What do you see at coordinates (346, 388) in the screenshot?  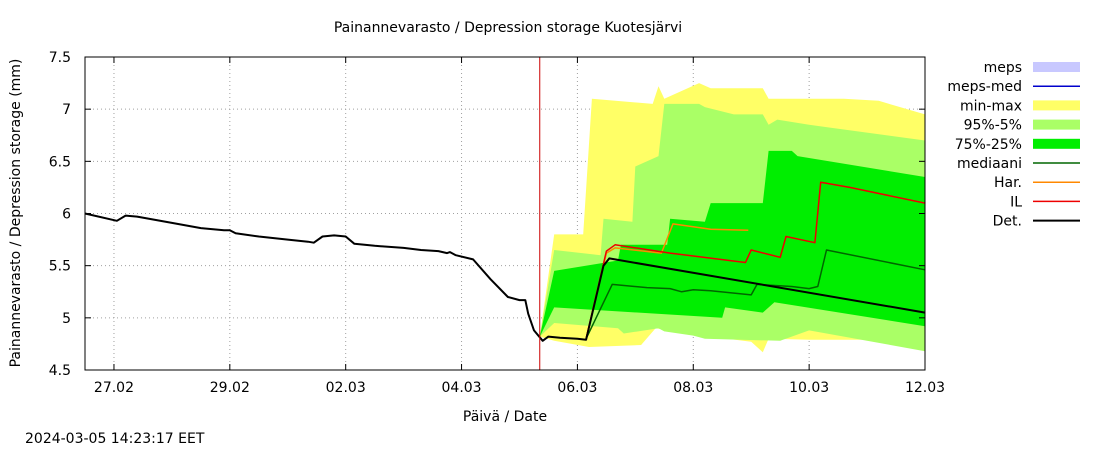 I see `x-tick-label: 02.03` at bounding box center [346, 388].